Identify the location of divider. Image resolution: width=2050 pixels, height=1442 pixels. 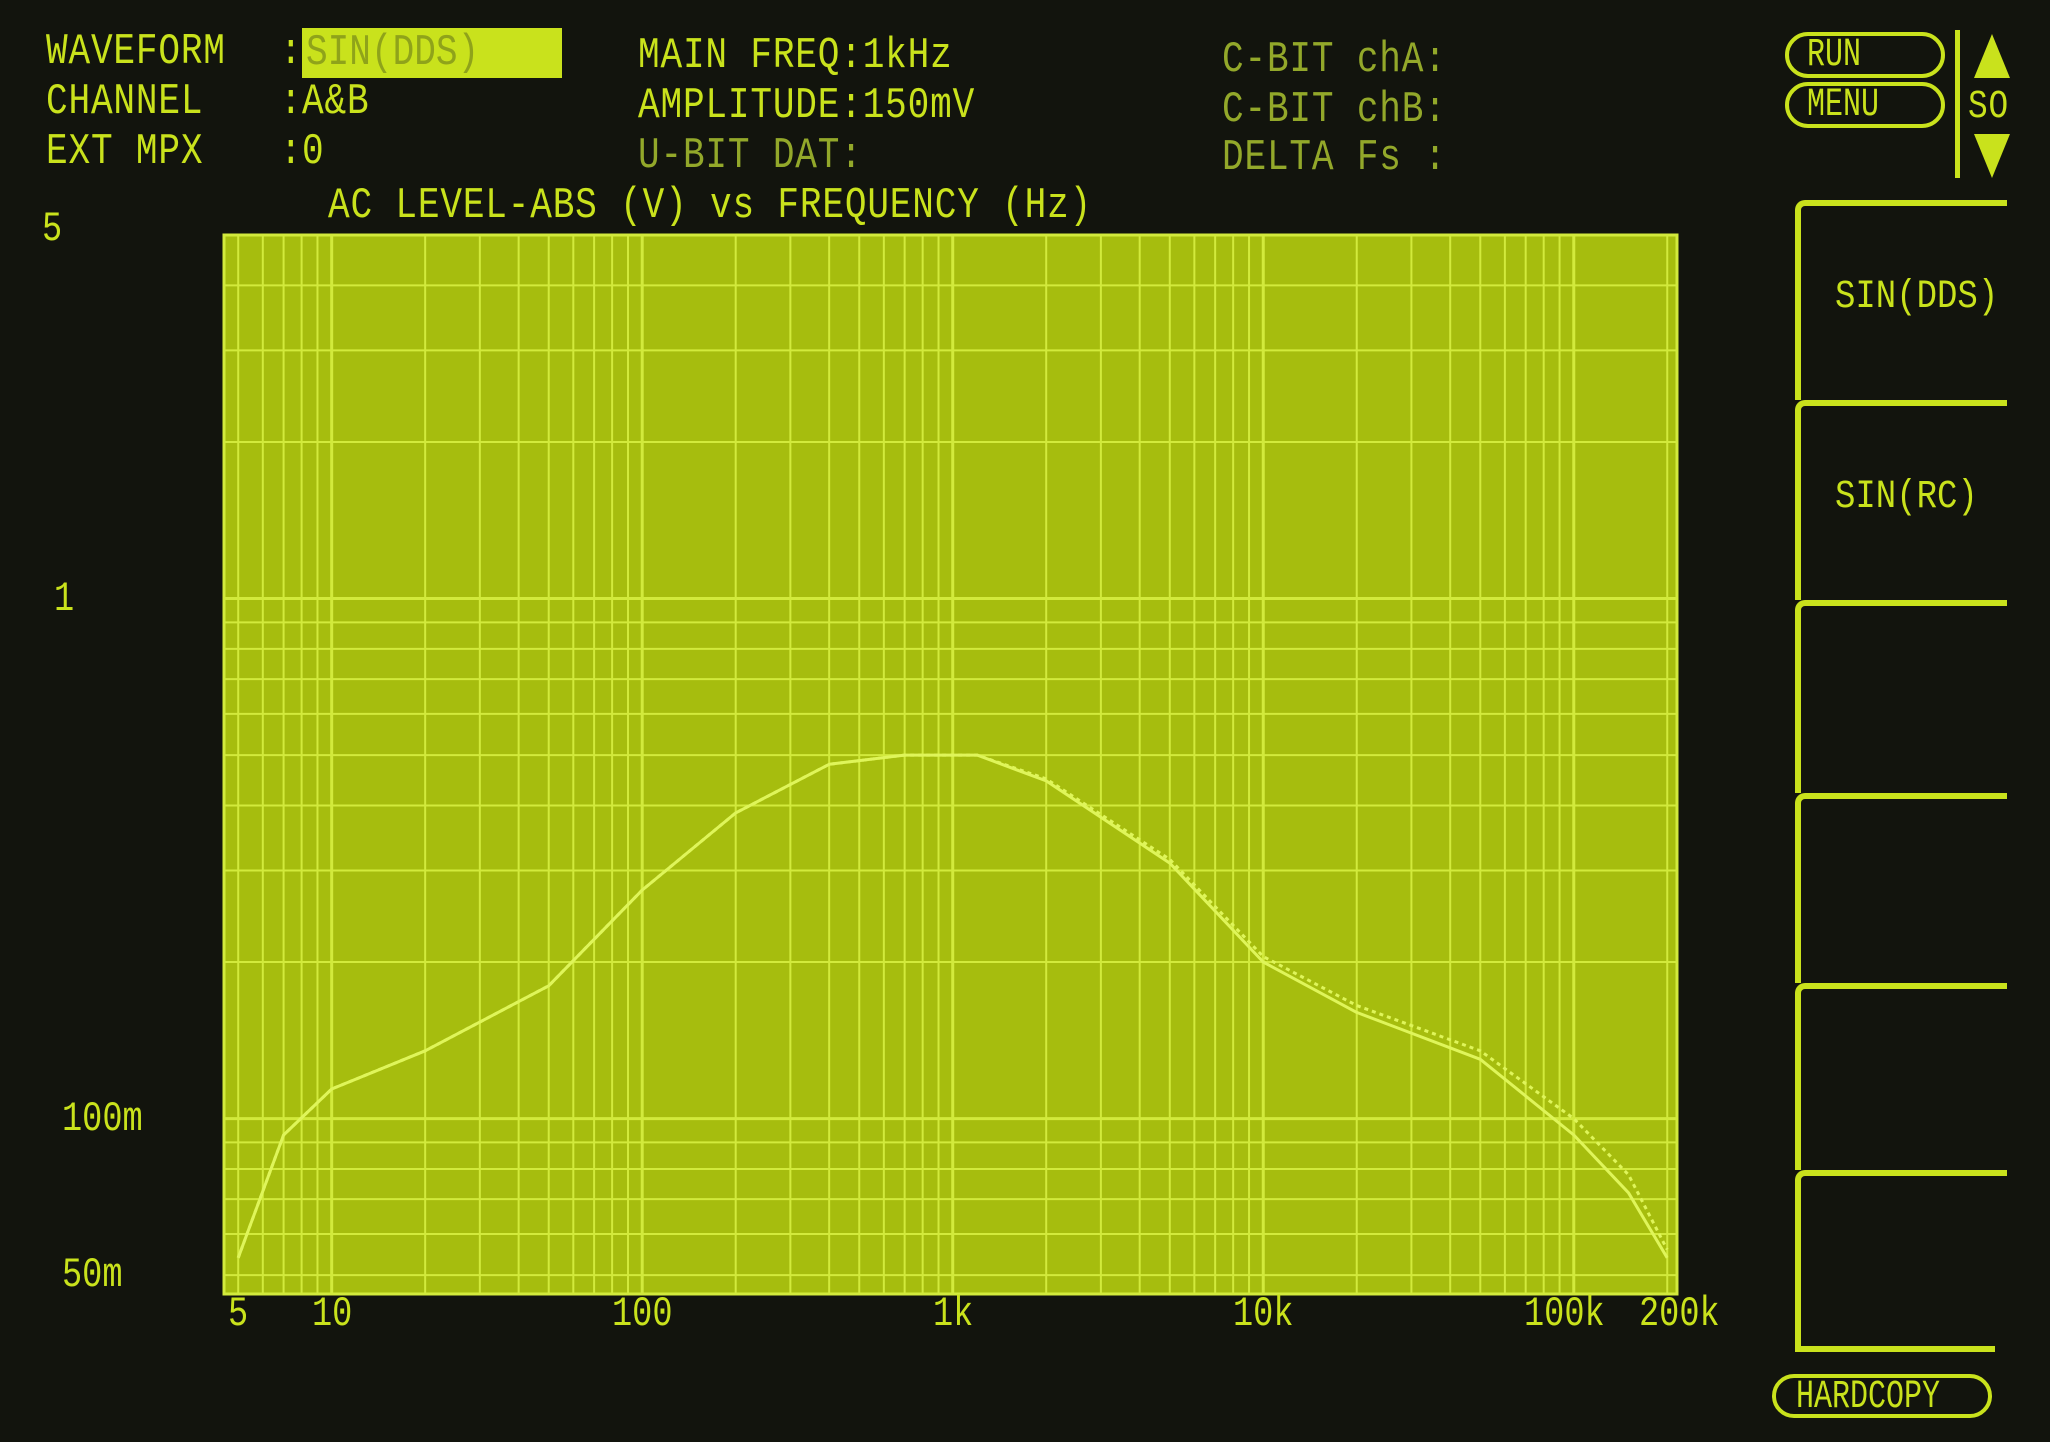
(1957, 104).